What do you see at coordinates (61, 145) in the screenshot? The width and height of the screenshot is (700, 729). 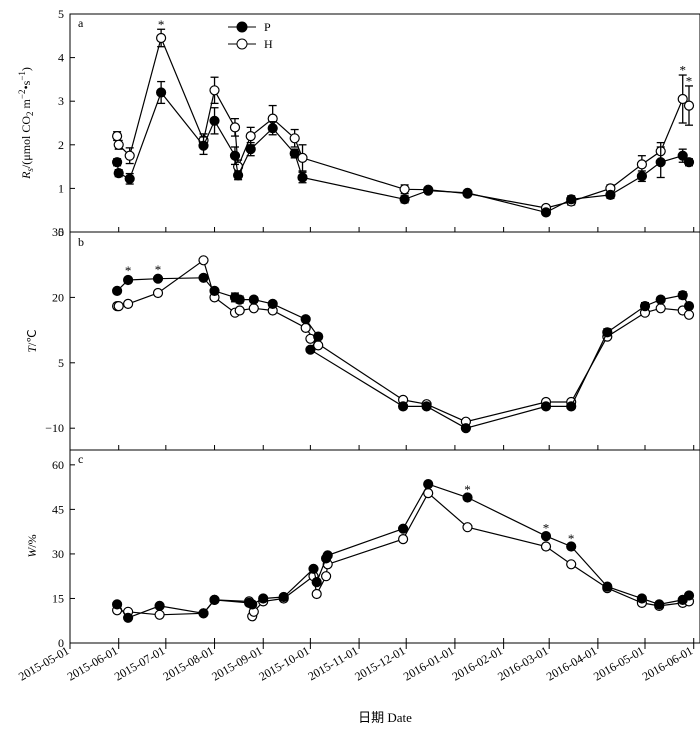 I see `panel-a-ytick-label: 2` at bounding box center [61, 145].